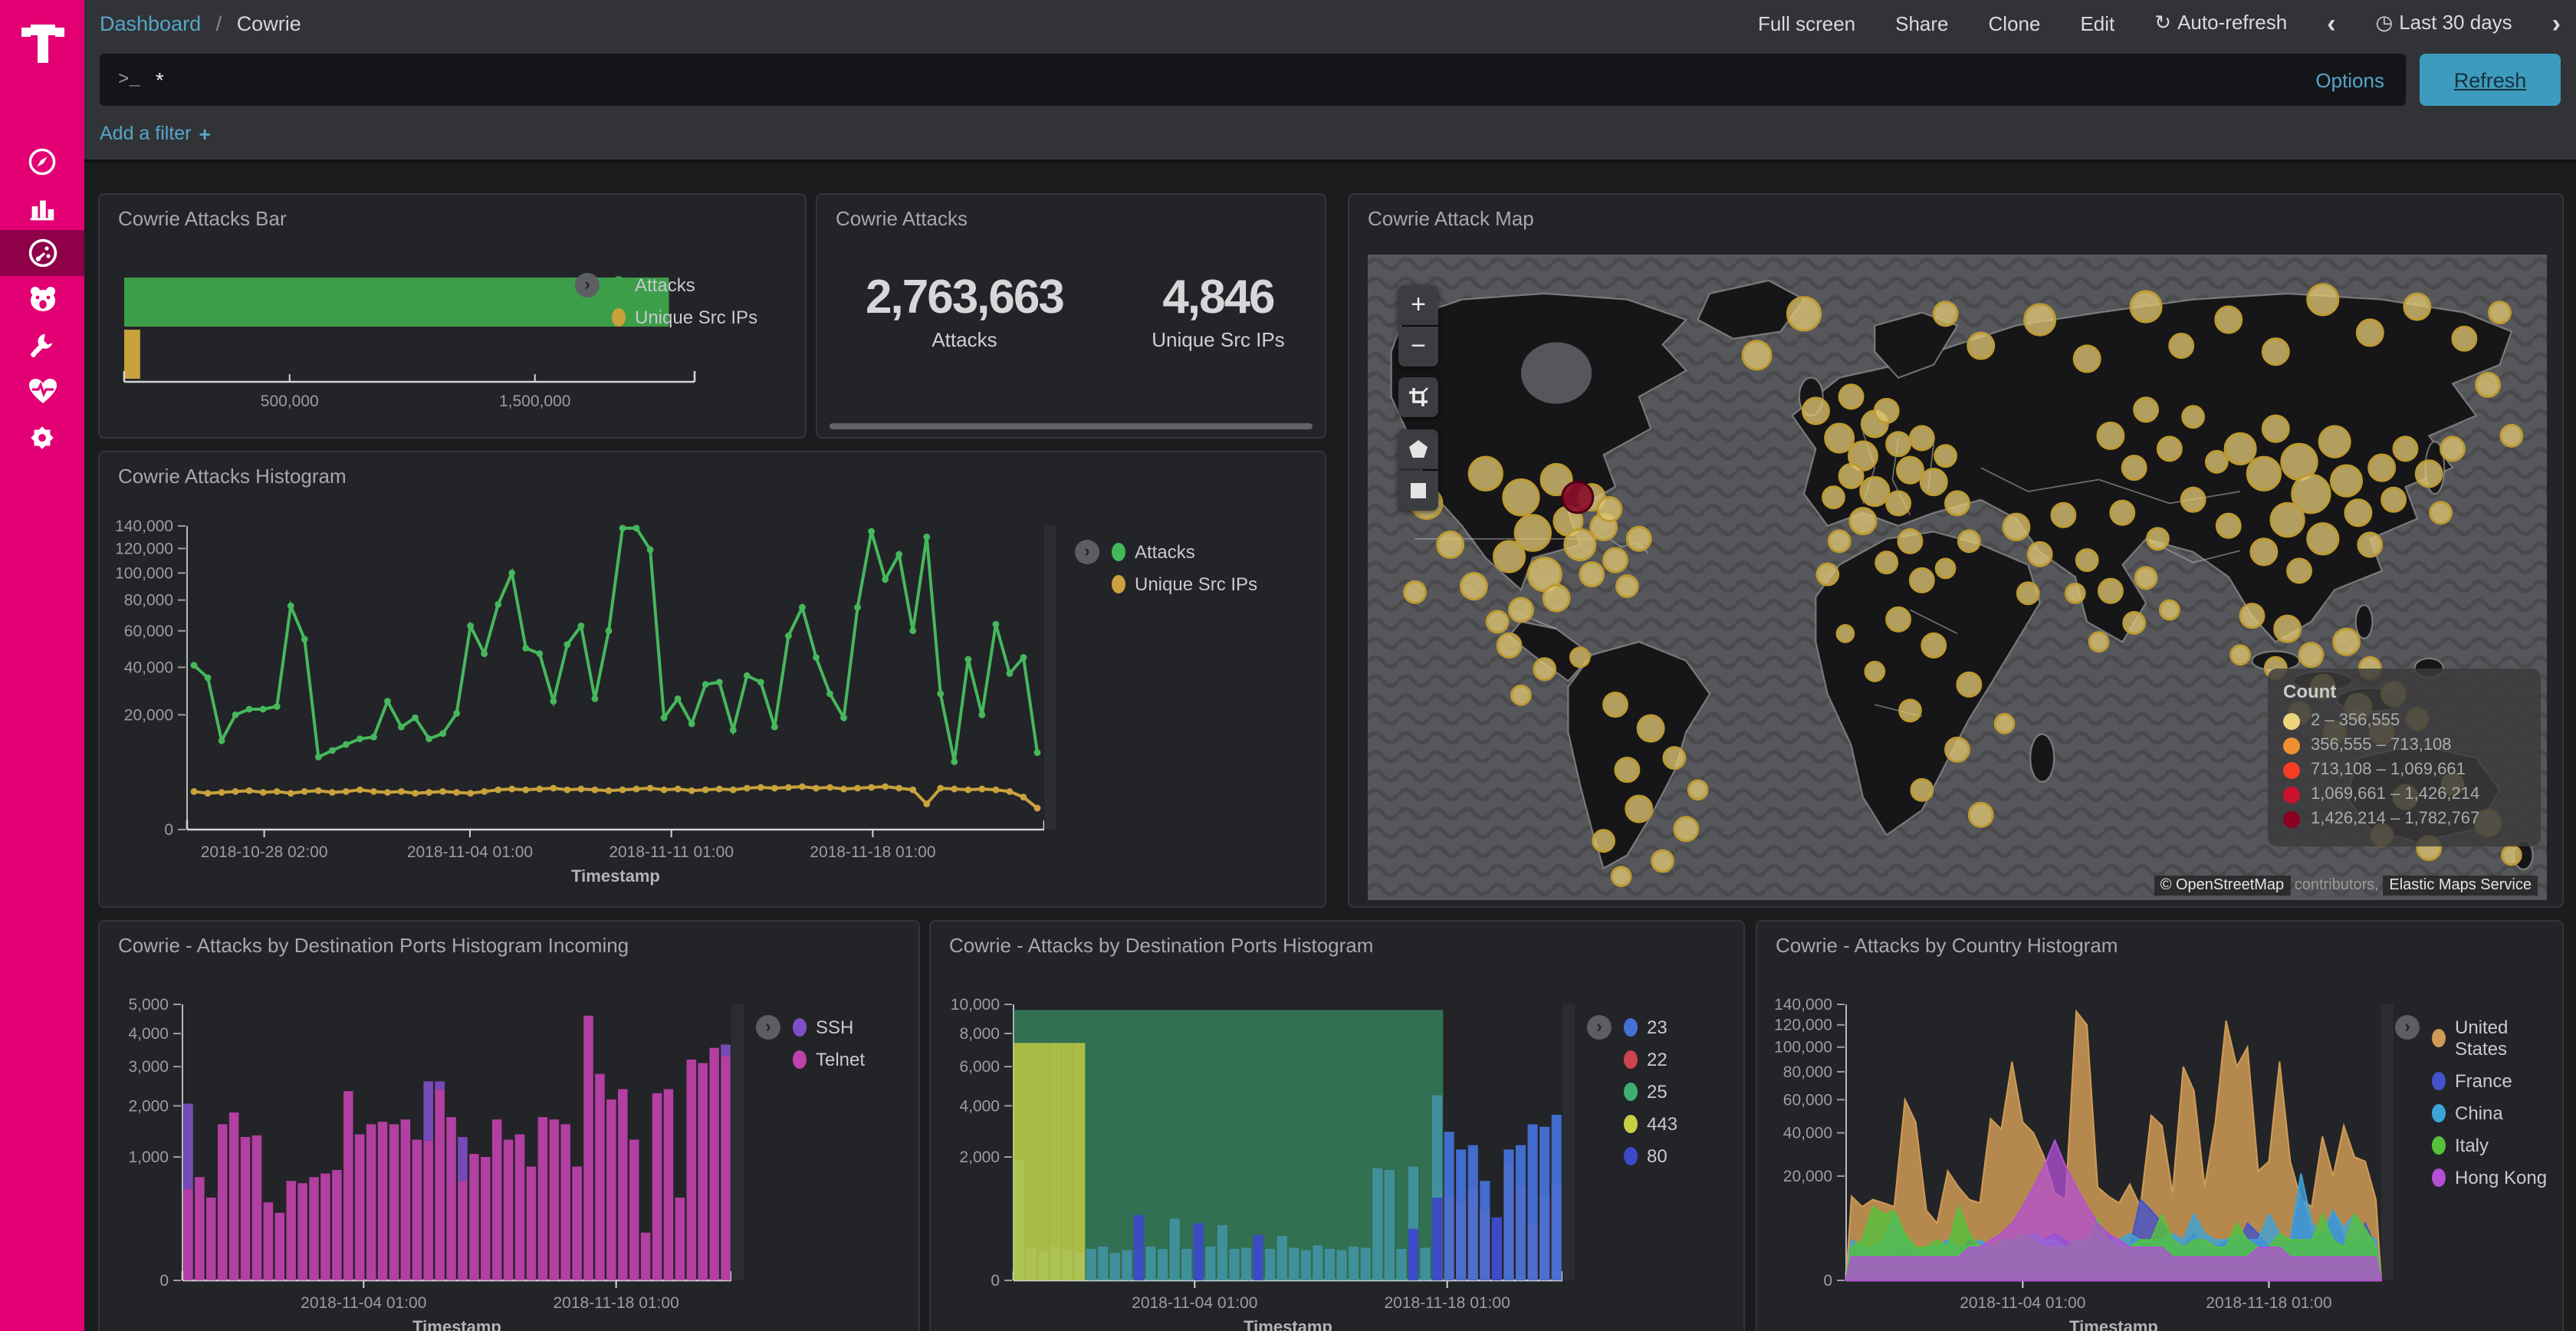 The height and width of the screenshot is (1331, 2576). Describe the element at coordinates (2491, 80) in the screenshot. I see `refresh-button: Refresh` at that location.